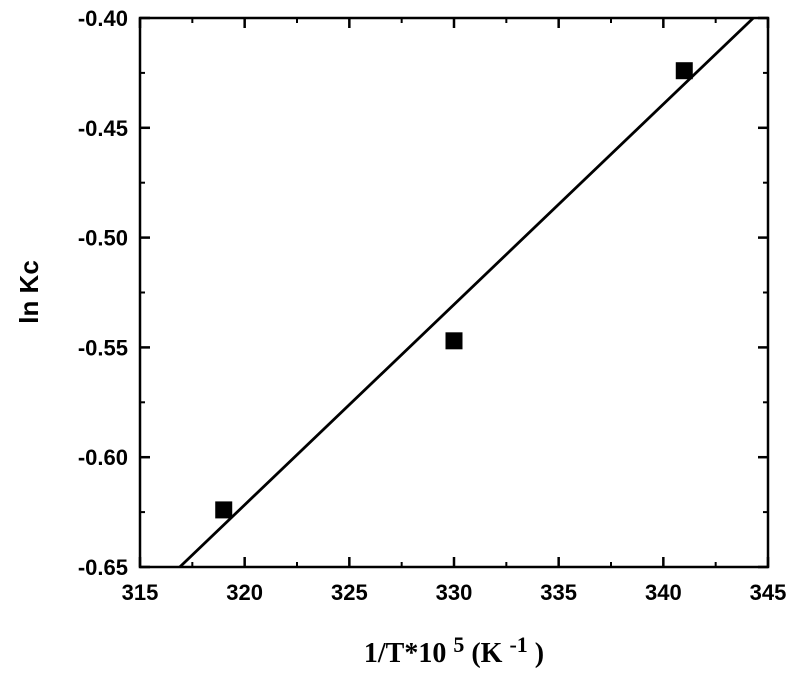  I want to click on x-tick-label: 320, so click(244, 592).